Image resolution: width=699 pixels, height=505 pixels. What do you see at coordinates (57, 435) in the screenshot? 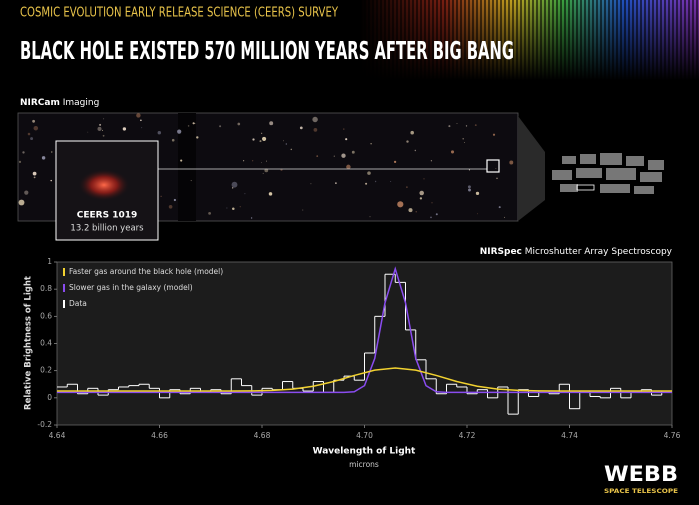
I see `x-tick-label: 4.64` at bounding box center [57, 435].